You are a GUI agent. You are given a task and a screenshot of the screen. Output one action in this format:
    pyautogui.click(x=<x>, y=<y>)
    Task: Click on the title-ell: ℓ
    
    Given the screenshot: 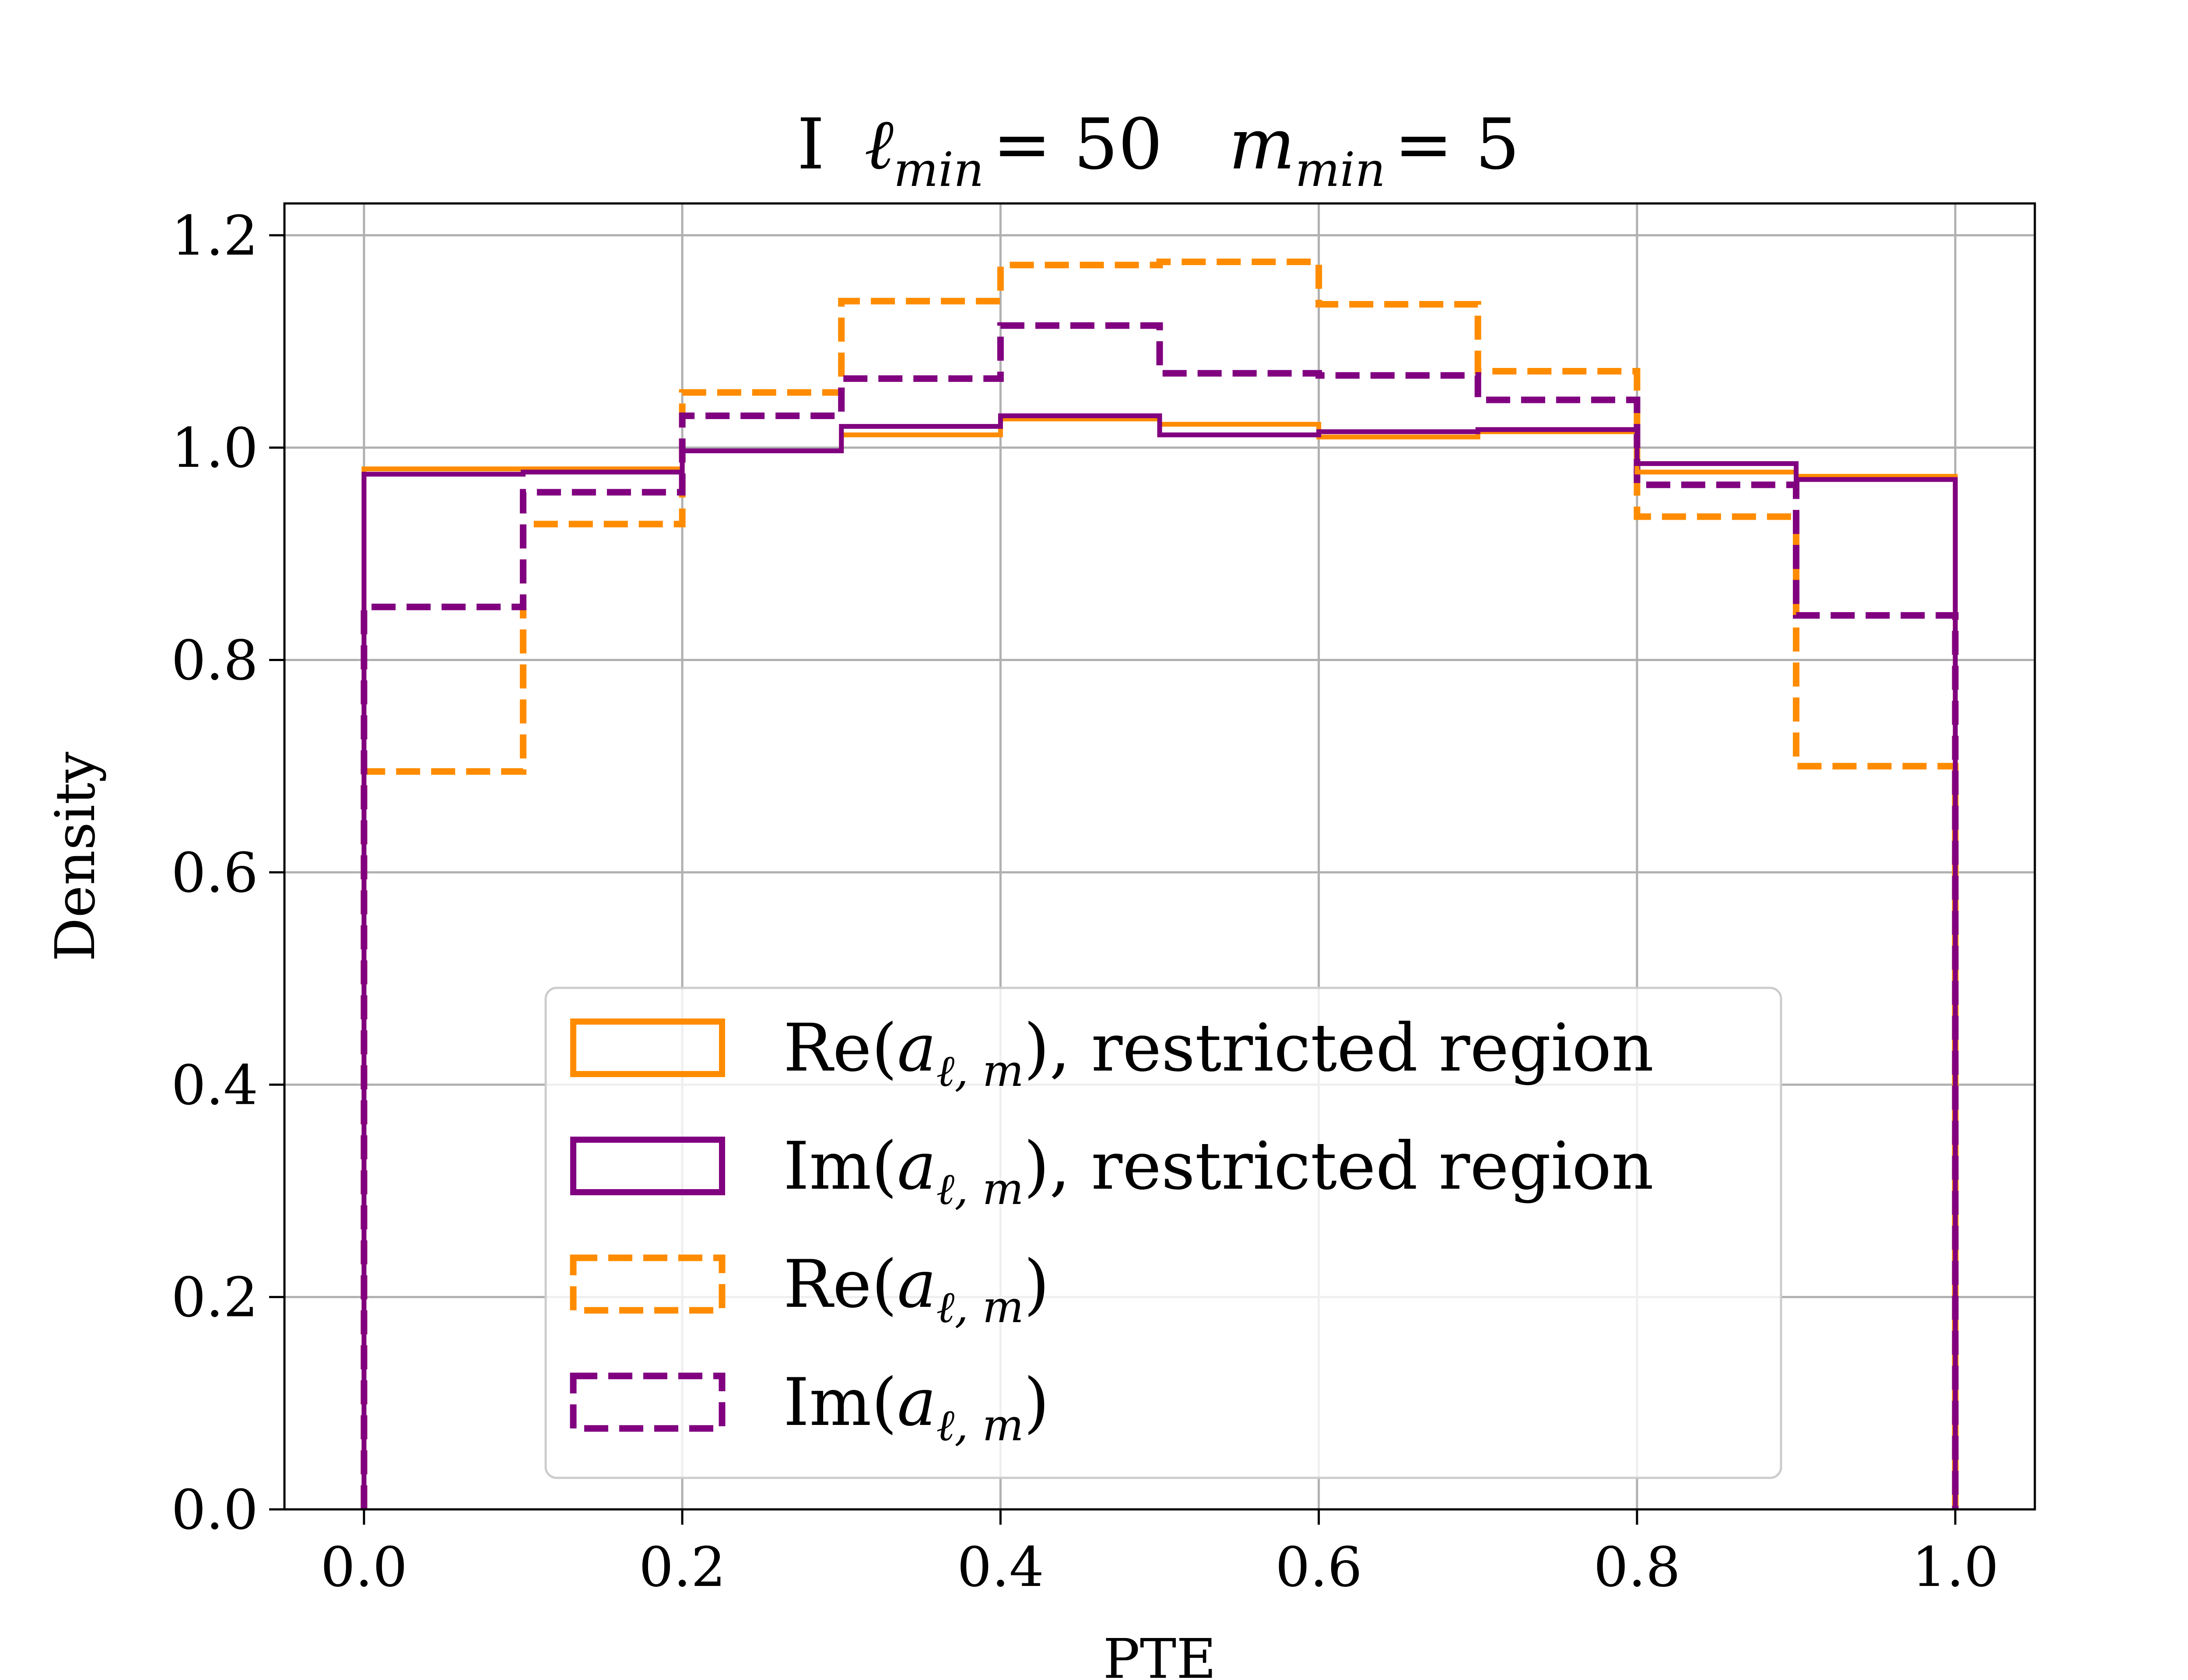 What is the action you would take?
    pyautogui.click(x=879, y=144)
    